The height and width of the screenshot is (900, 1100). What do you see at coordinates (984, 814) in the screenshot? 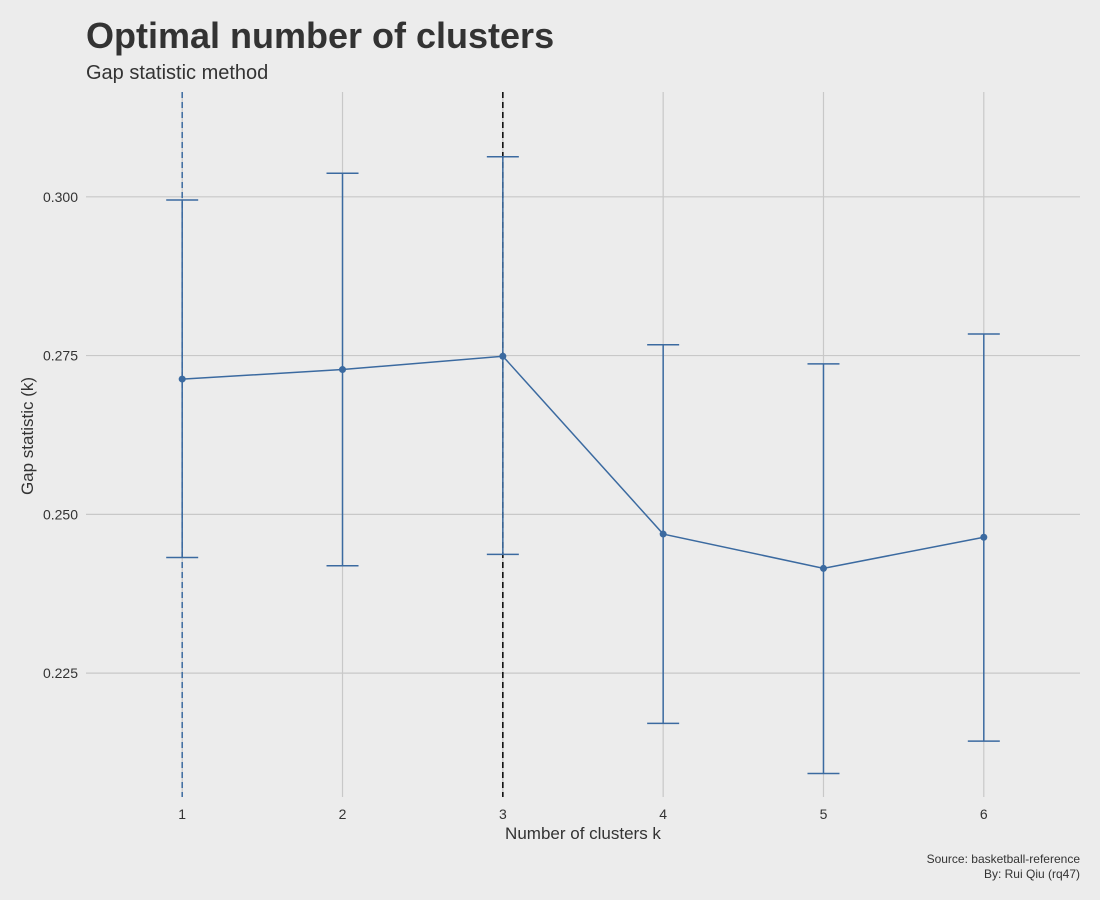
I see `x-tick-label: 6` at bounding box center [984, 814].